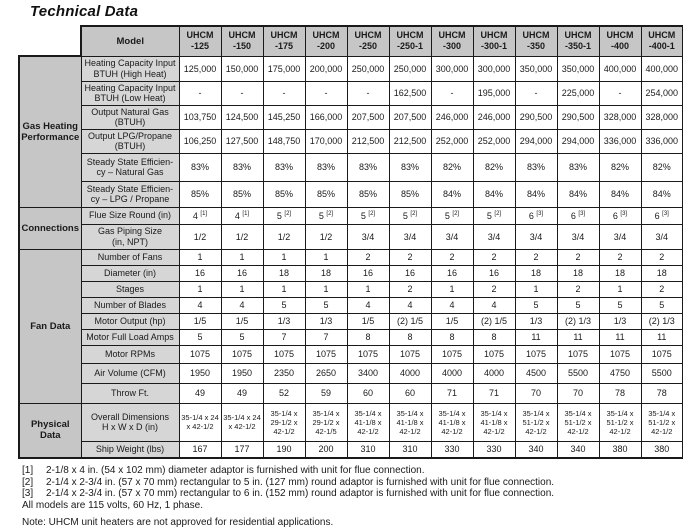  Describe the element at coordinates (368, 337) in the screenshot. I see `data-cell: 8` at that location.